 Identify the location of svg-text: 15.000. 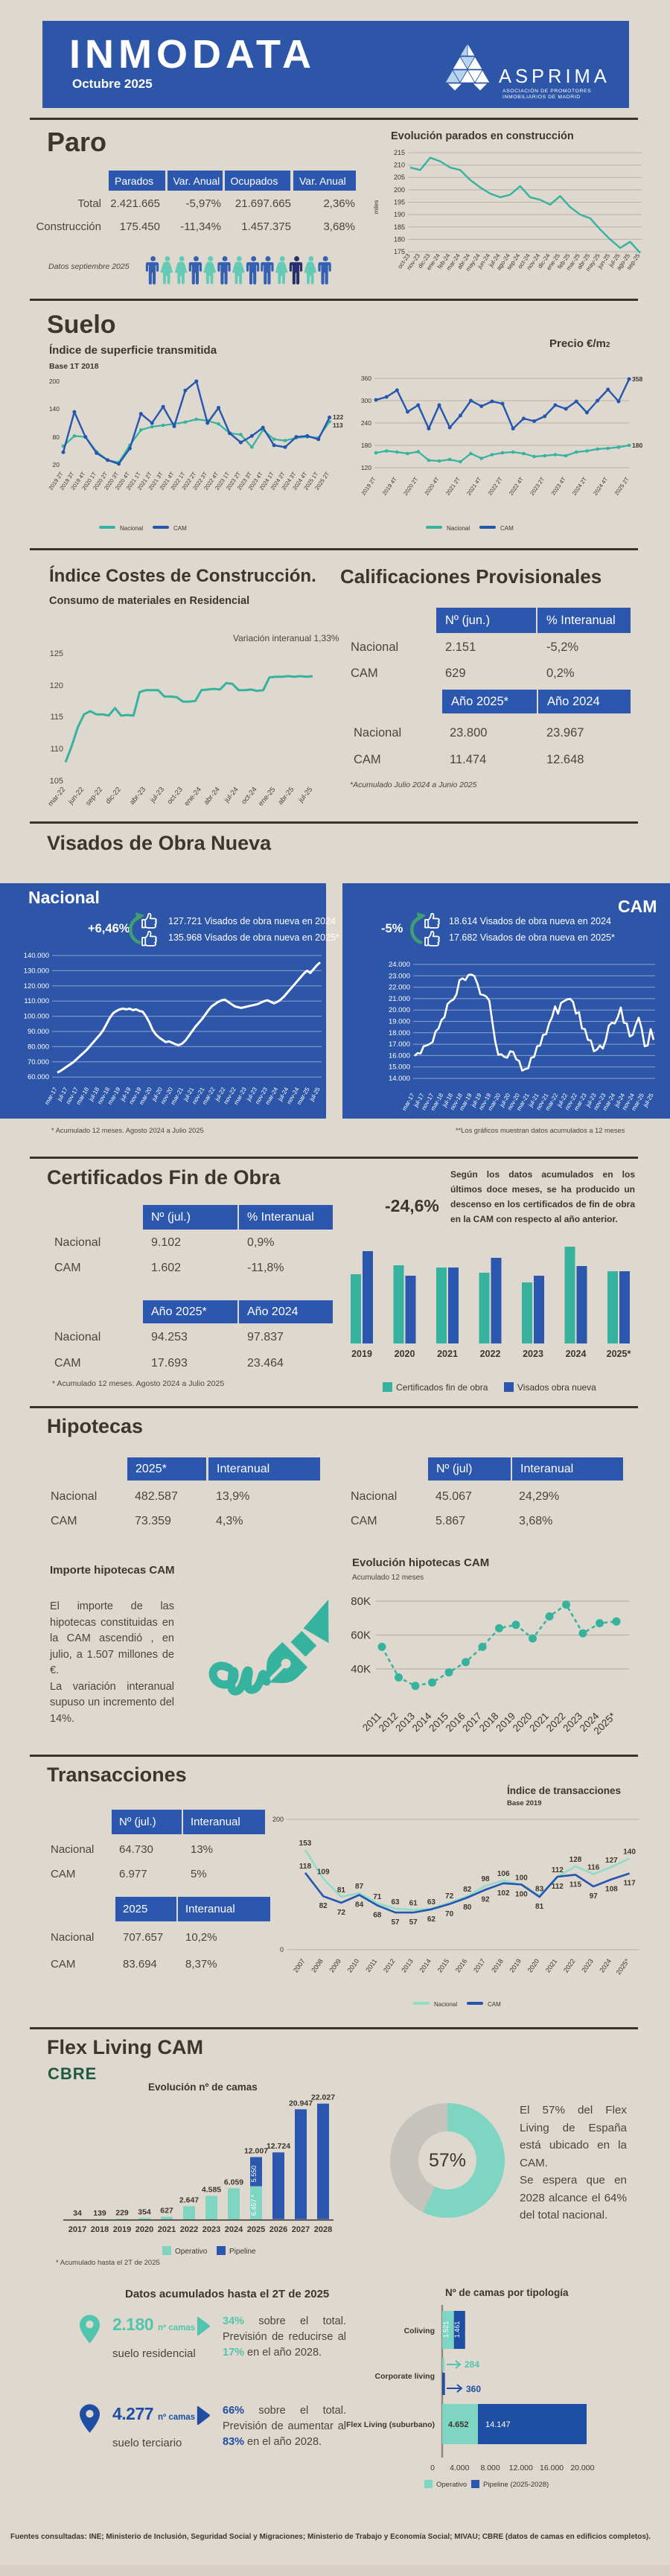
(399, 1067).